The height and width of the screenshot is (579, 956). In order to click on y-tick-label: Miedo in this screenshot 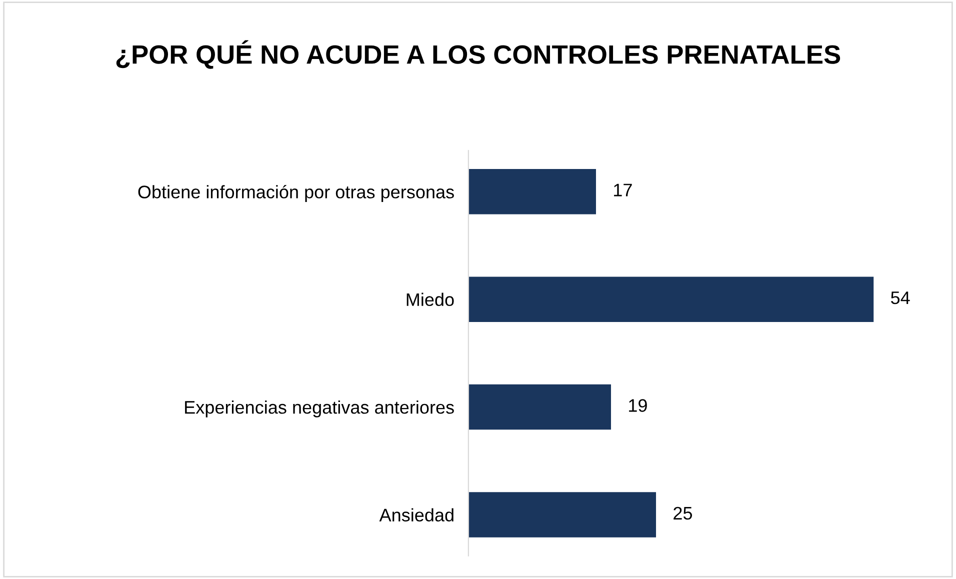, I will do `click(430, 299)`.